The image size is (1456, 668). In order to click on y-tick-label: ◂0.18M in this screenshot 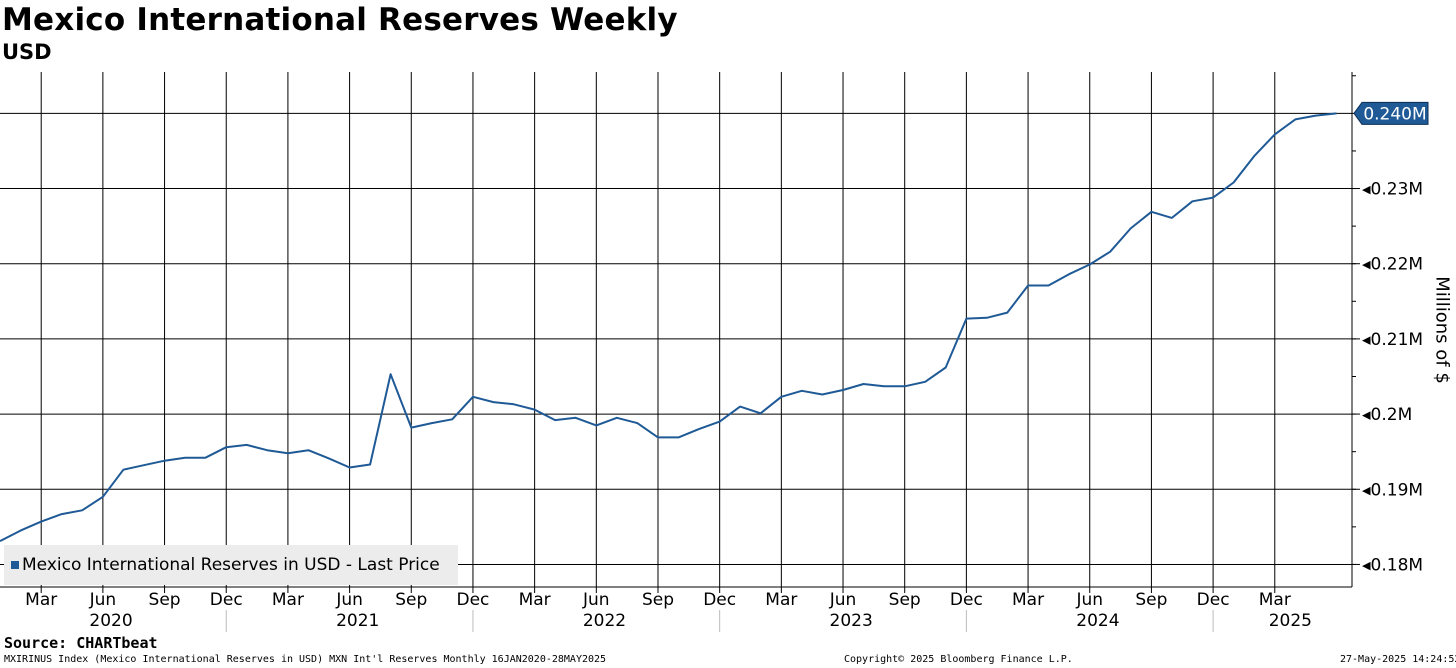, I will do `click(1392, 565)`.